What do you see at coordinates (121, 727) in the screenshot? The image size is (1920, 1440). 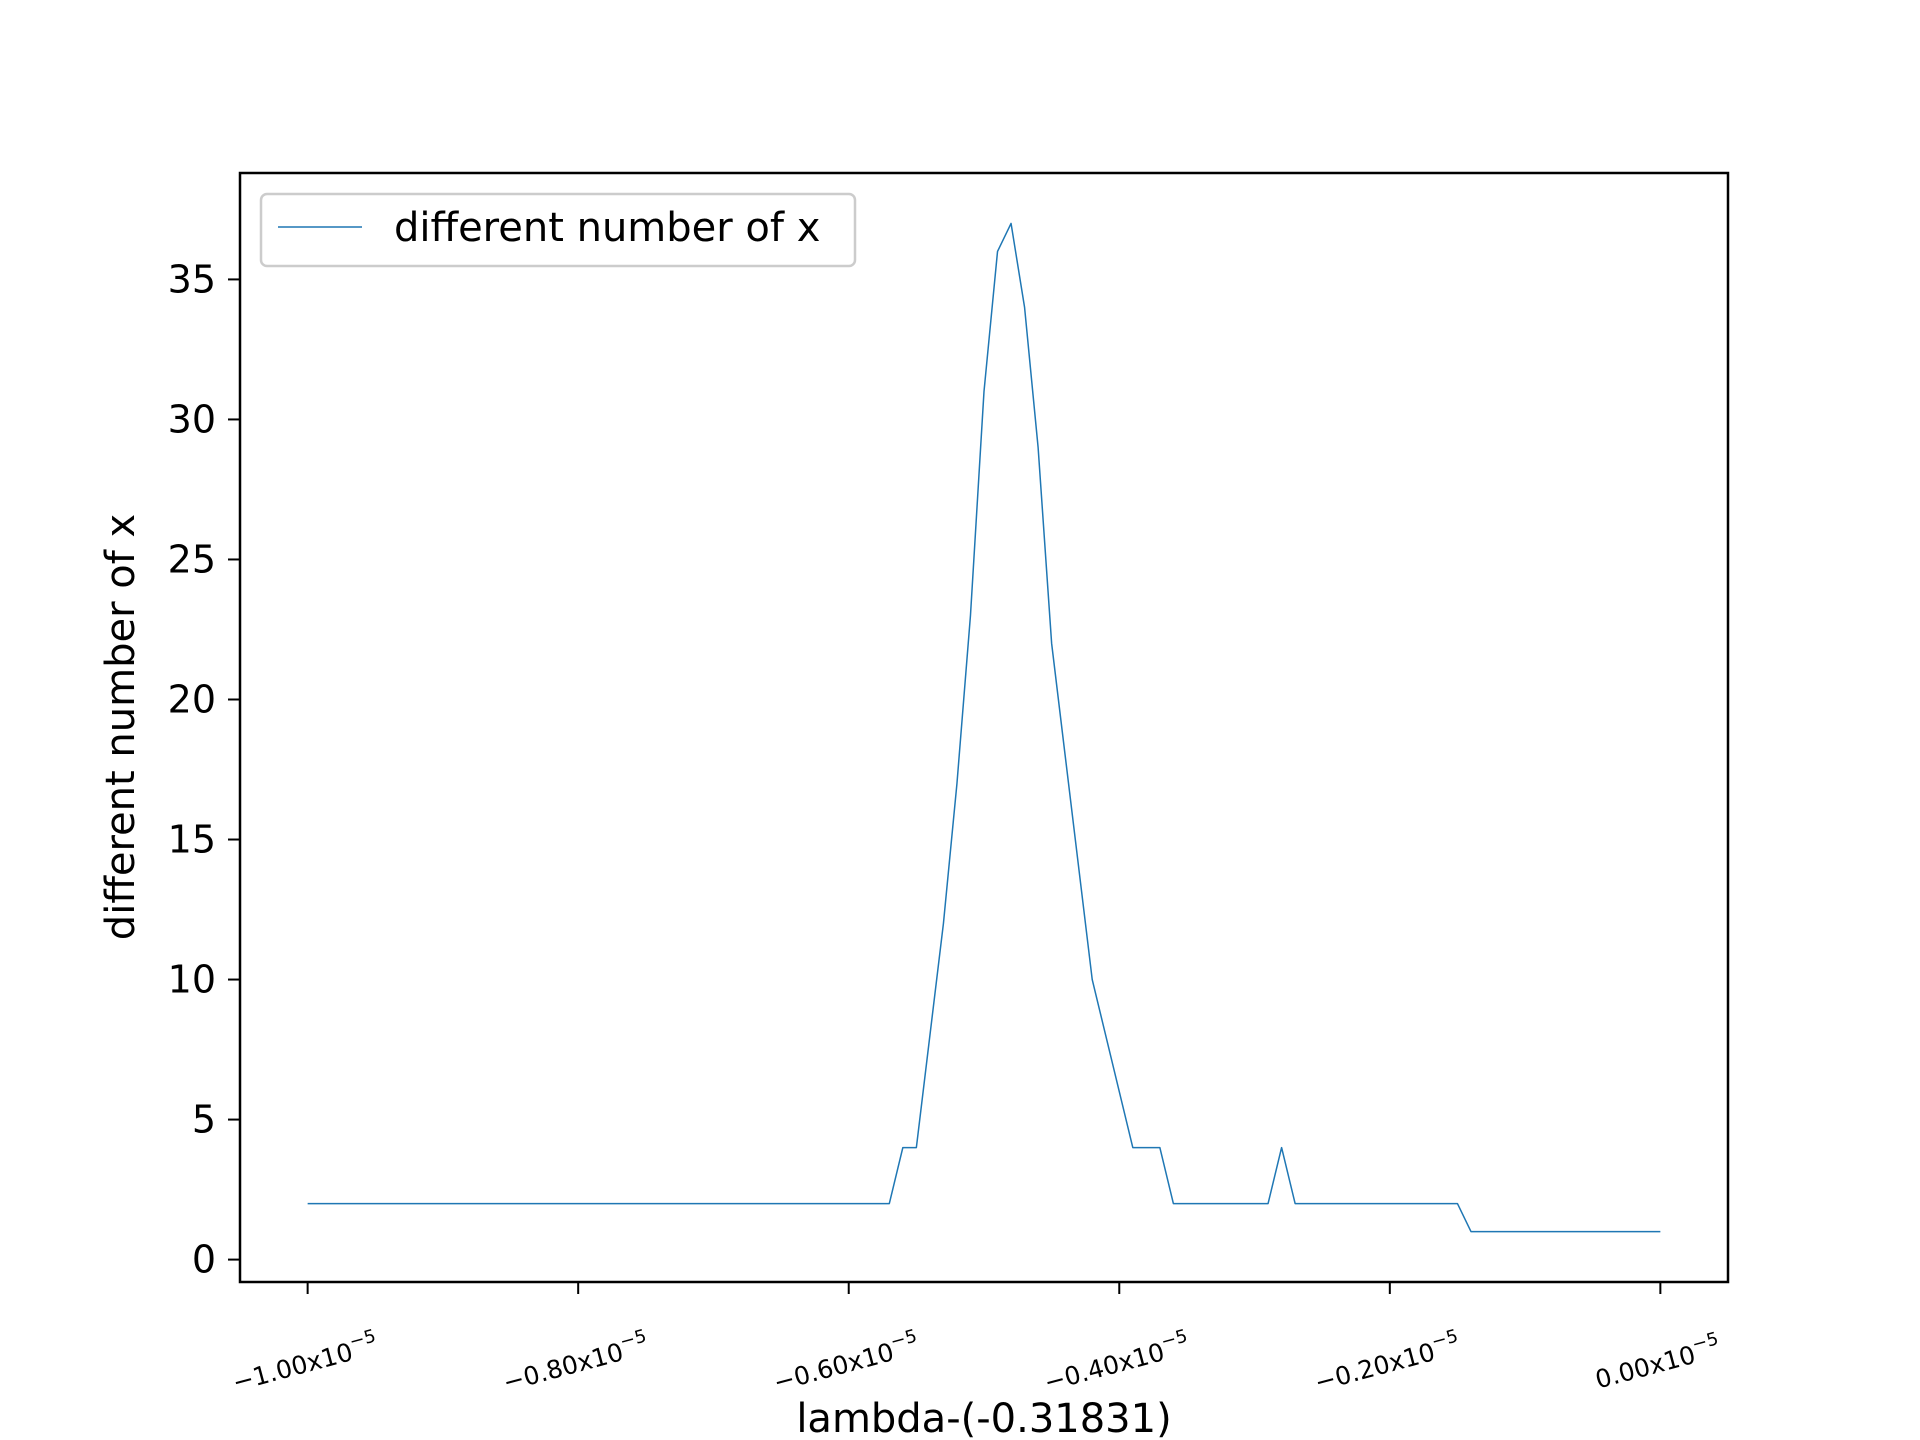 I see `y-axis-title: different number of x` at bounding box center [121, 727].